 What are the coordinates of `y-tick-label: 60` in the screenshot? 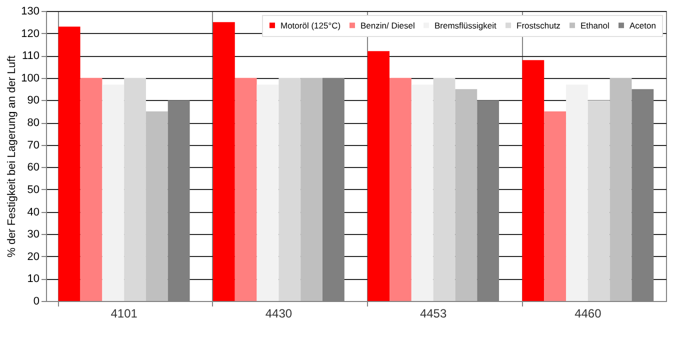 It's located at (33, 168).